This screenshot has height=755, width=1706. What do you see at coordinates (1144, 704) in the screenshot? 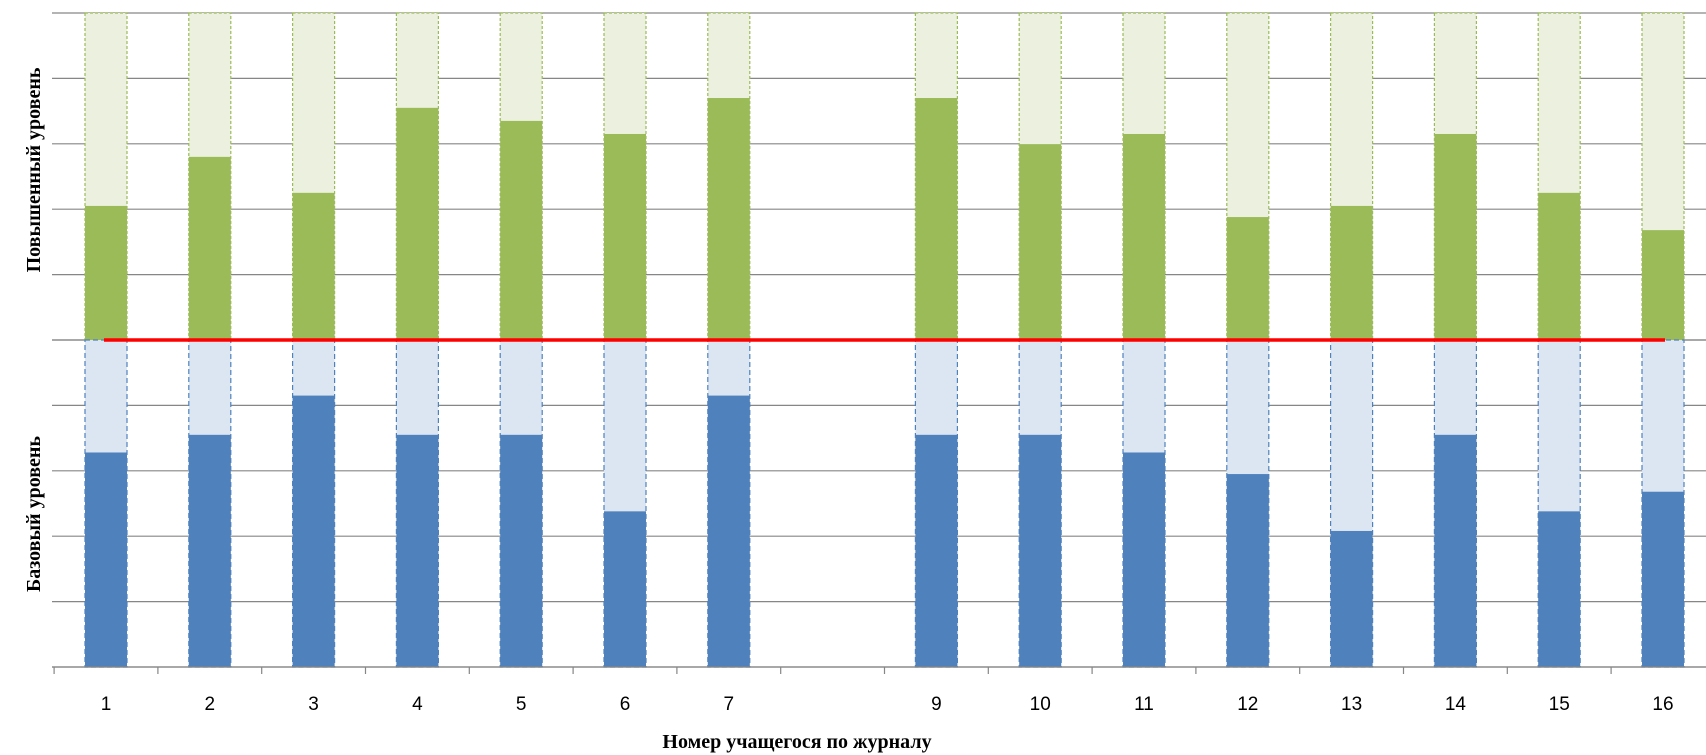
I see `x-tick-label: 11` at bounding box center [1144, 704].